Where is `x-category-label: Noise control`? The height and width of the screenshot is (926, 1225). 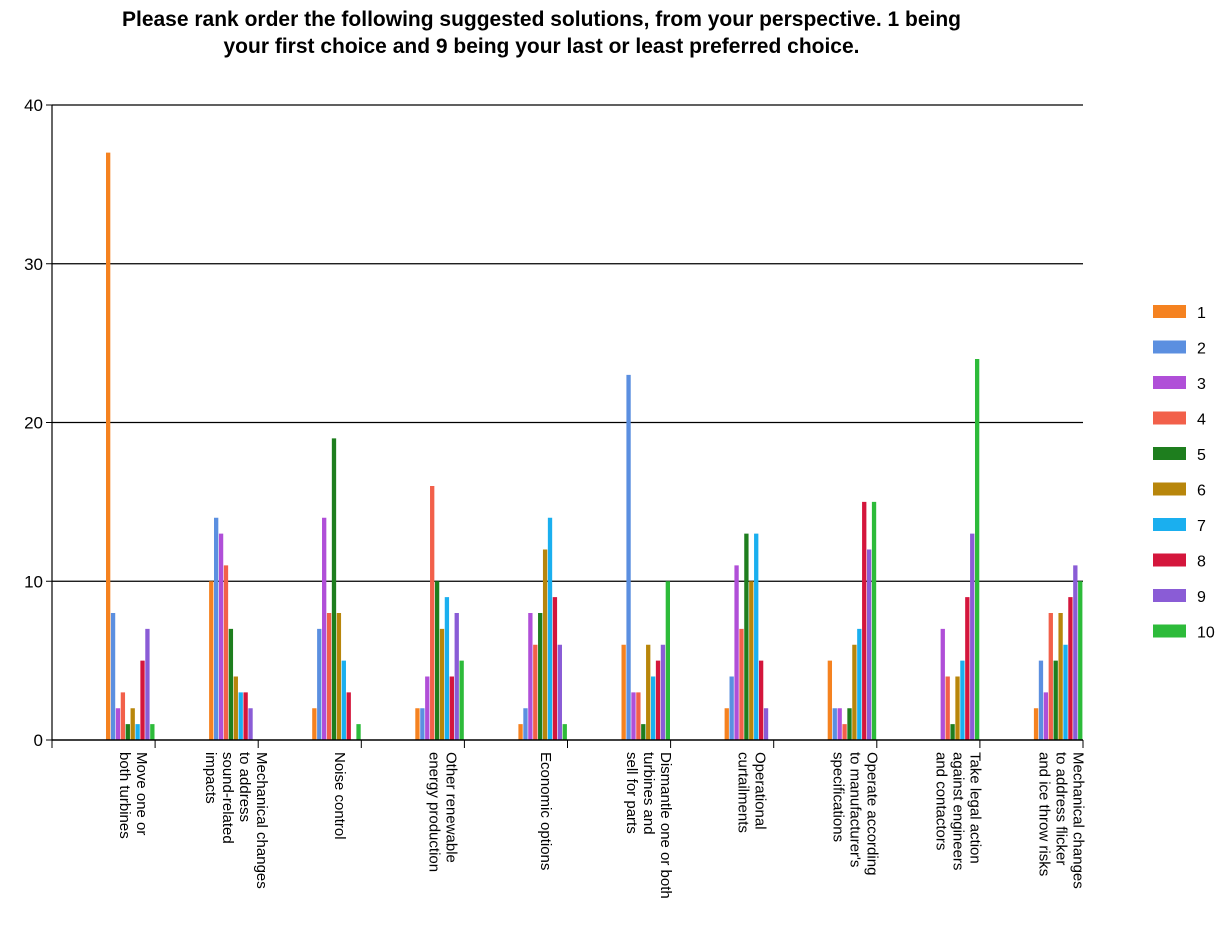
x-category-label: Noise control is located at coordinates (339, 796).